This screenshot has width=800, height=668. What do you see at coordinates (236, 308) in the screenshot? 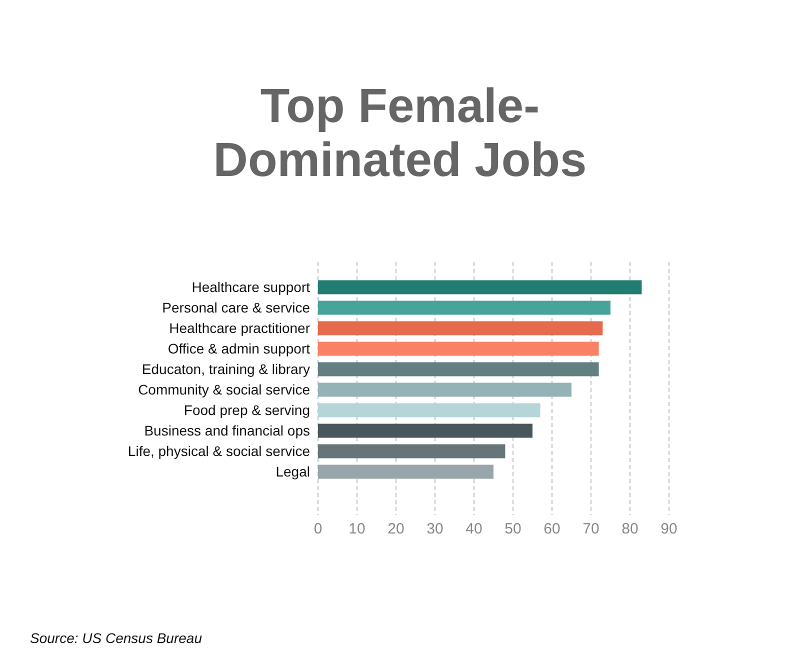
I see `y-tick-label: Personal care & service` at bounding box center [236, 308].